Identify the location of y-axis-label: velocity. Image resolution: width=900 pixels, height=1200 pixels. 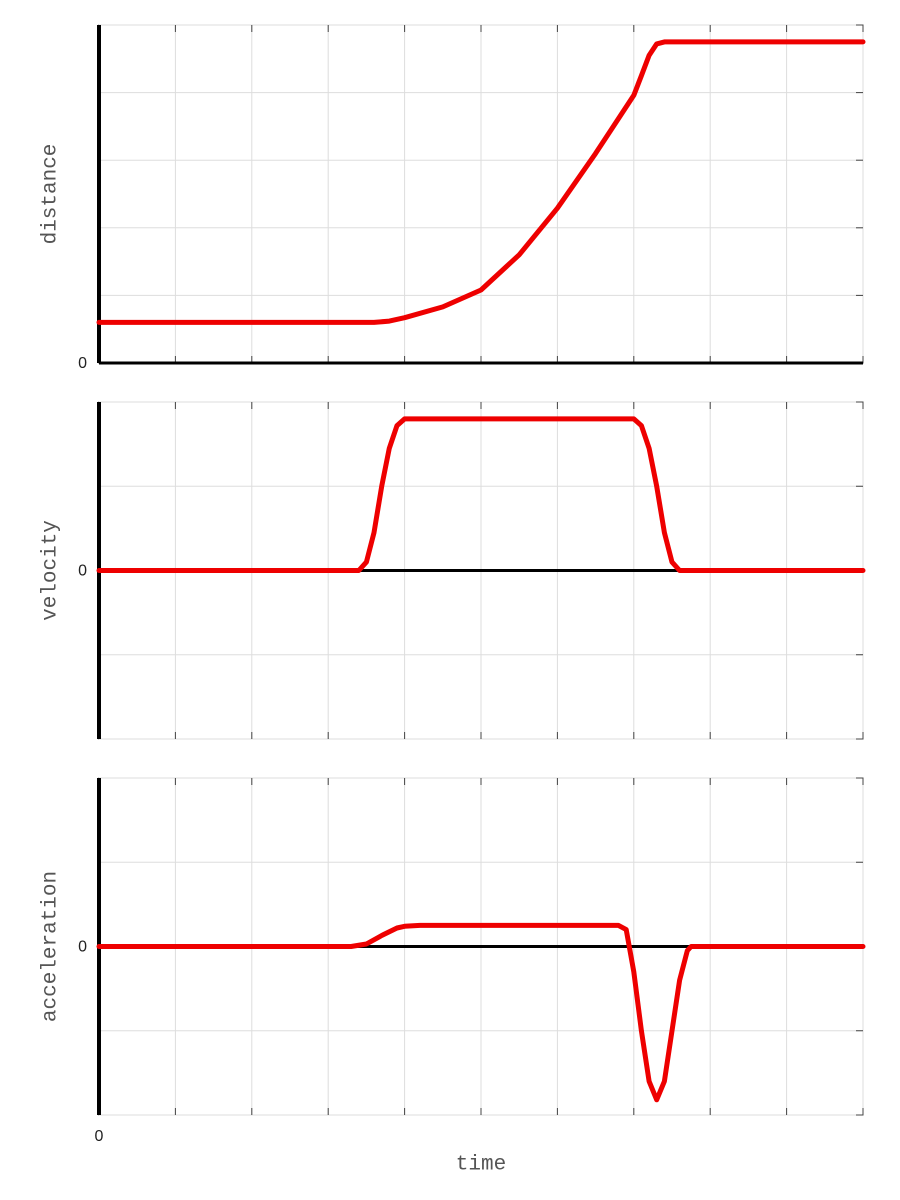
(51, 570).